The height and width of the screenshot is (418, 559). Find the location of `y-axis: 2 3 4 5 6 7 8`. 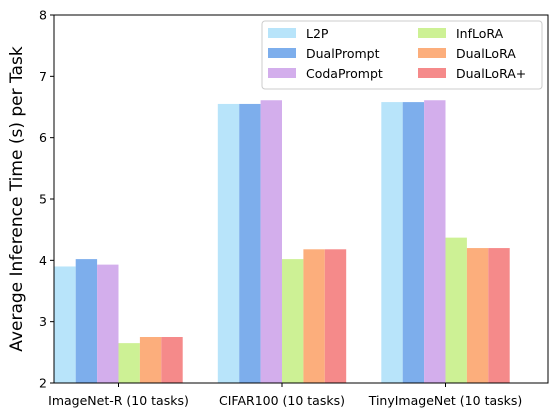

y-axis: 2 3 4 5 6 7 8 is located at coordinates (46, 199).